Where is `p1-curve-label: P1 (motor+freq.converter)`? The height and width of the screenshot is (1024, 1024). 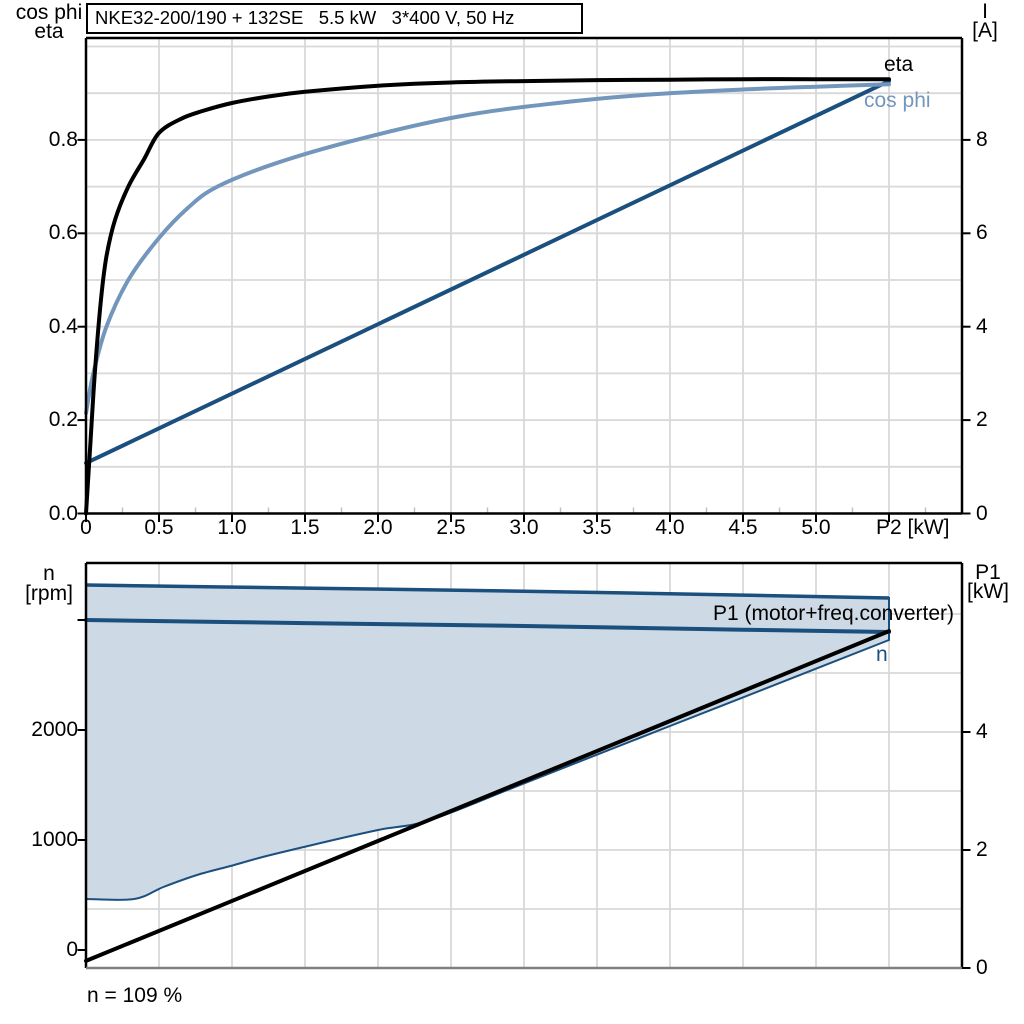 p1-curve-label: P1 (motor+freq.converter) is located at coordinates (834, 613).